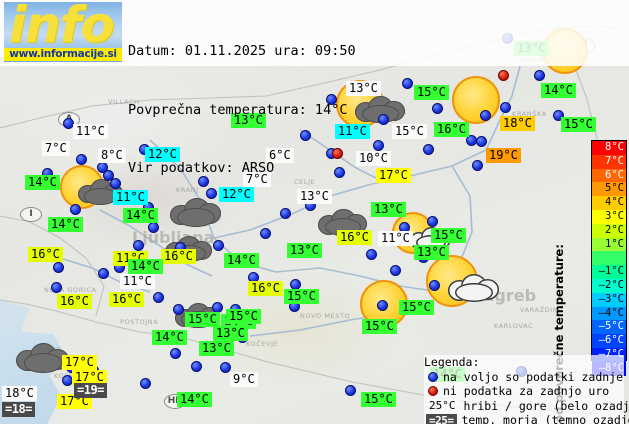 The width and height of the screenshot is (629, 424). Describe the element at coordinates (433, 376) in the screenshot. I see `blue-dot-icon` at that location.